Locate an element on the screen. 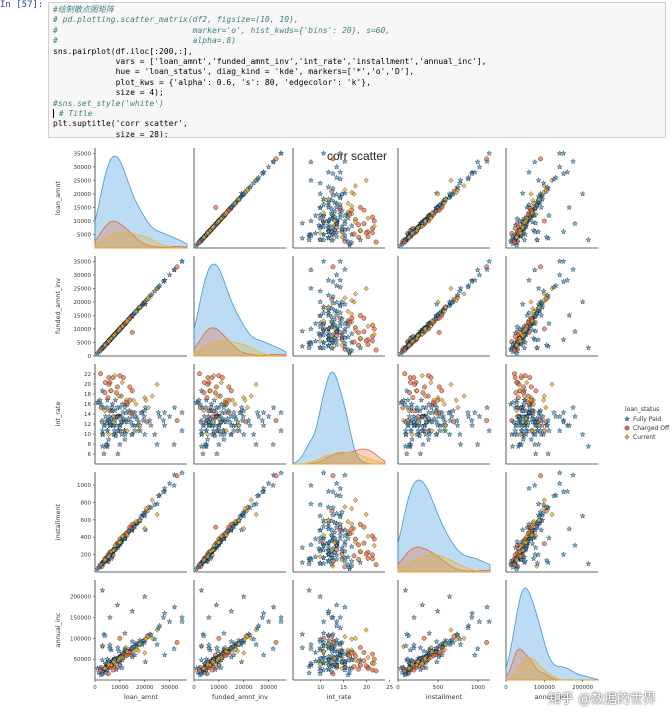  x-tick-label: 0 is located at coordinates (194, 688).